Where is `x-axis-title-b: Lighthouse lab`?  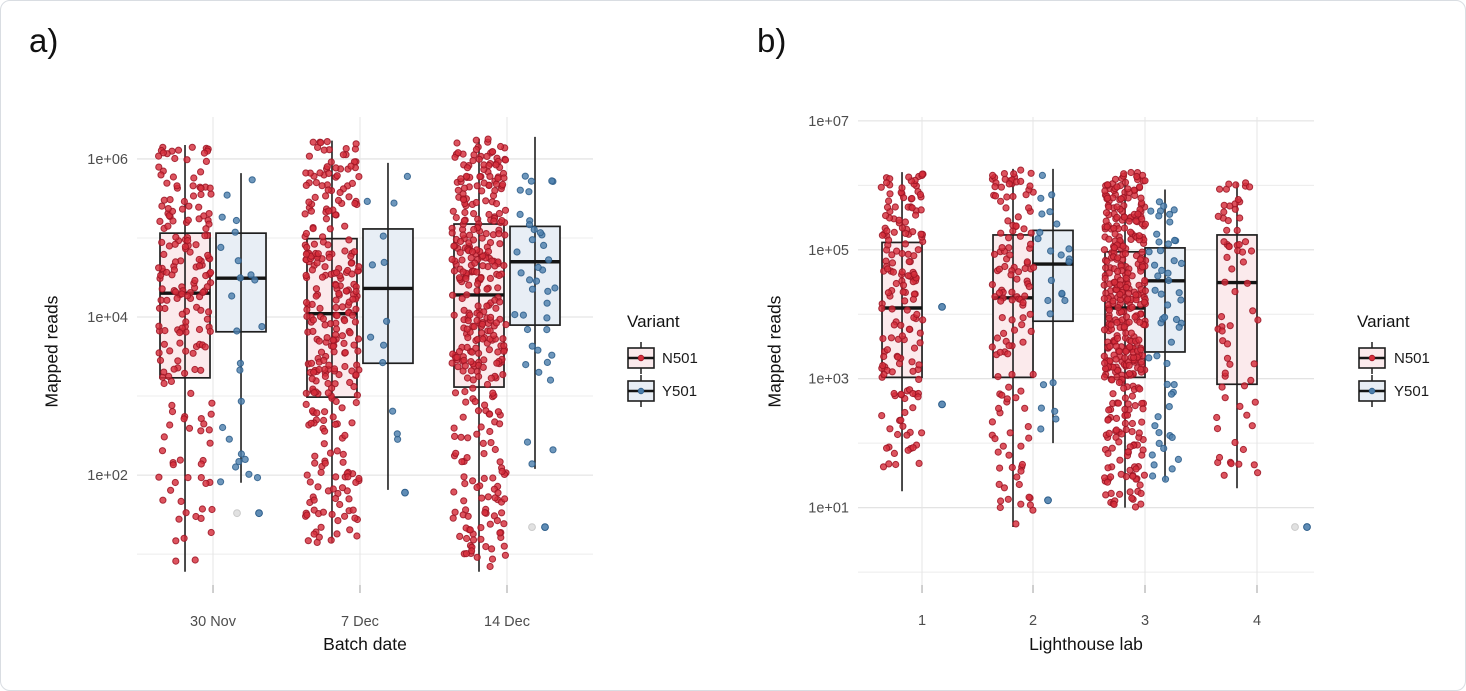
x-axis-title-b: Lighthouse lab is located at coordinates (1086, 644).